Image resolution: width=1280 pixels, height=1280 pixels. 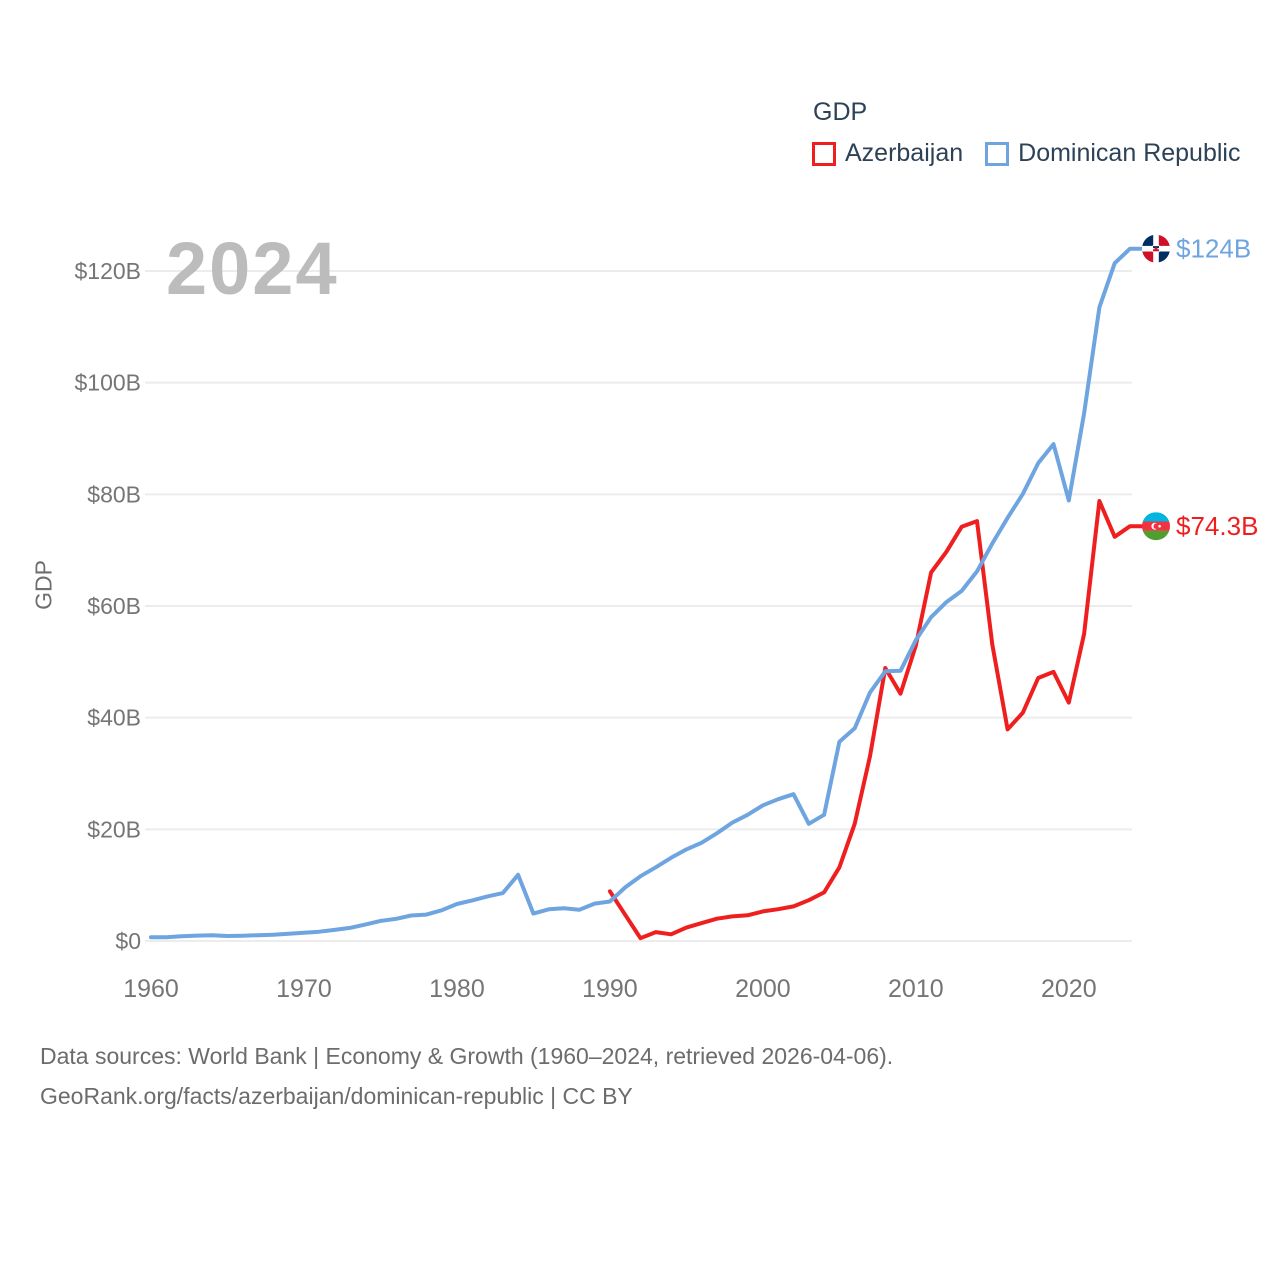 What do you see at coordinates (114, 829) in the screenshot?
I see `y-tick-label: $20B` at bounding box center [114, 829].